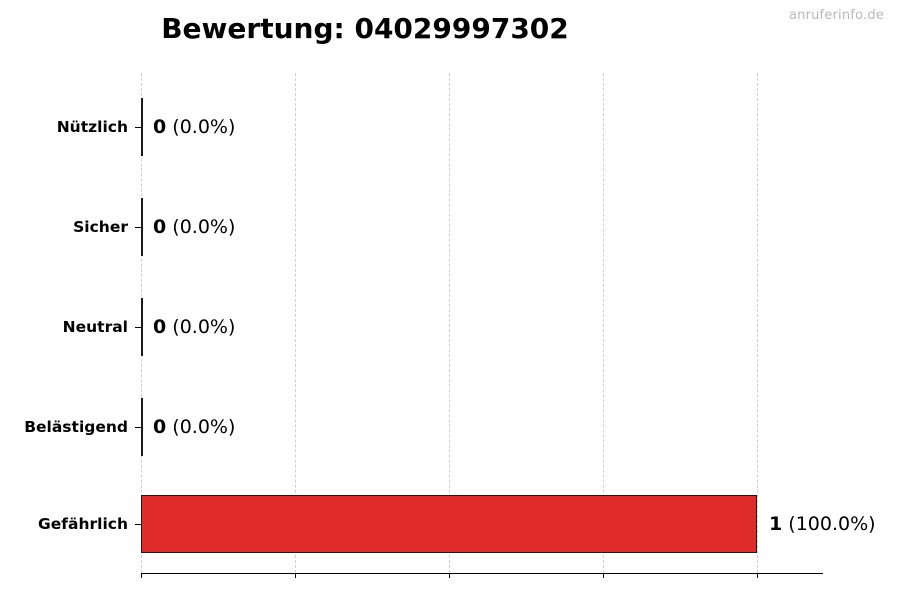  Describe the element at coordinates (95, 327) in the screenshot. I see `category-label-2: Neutral` at that location.